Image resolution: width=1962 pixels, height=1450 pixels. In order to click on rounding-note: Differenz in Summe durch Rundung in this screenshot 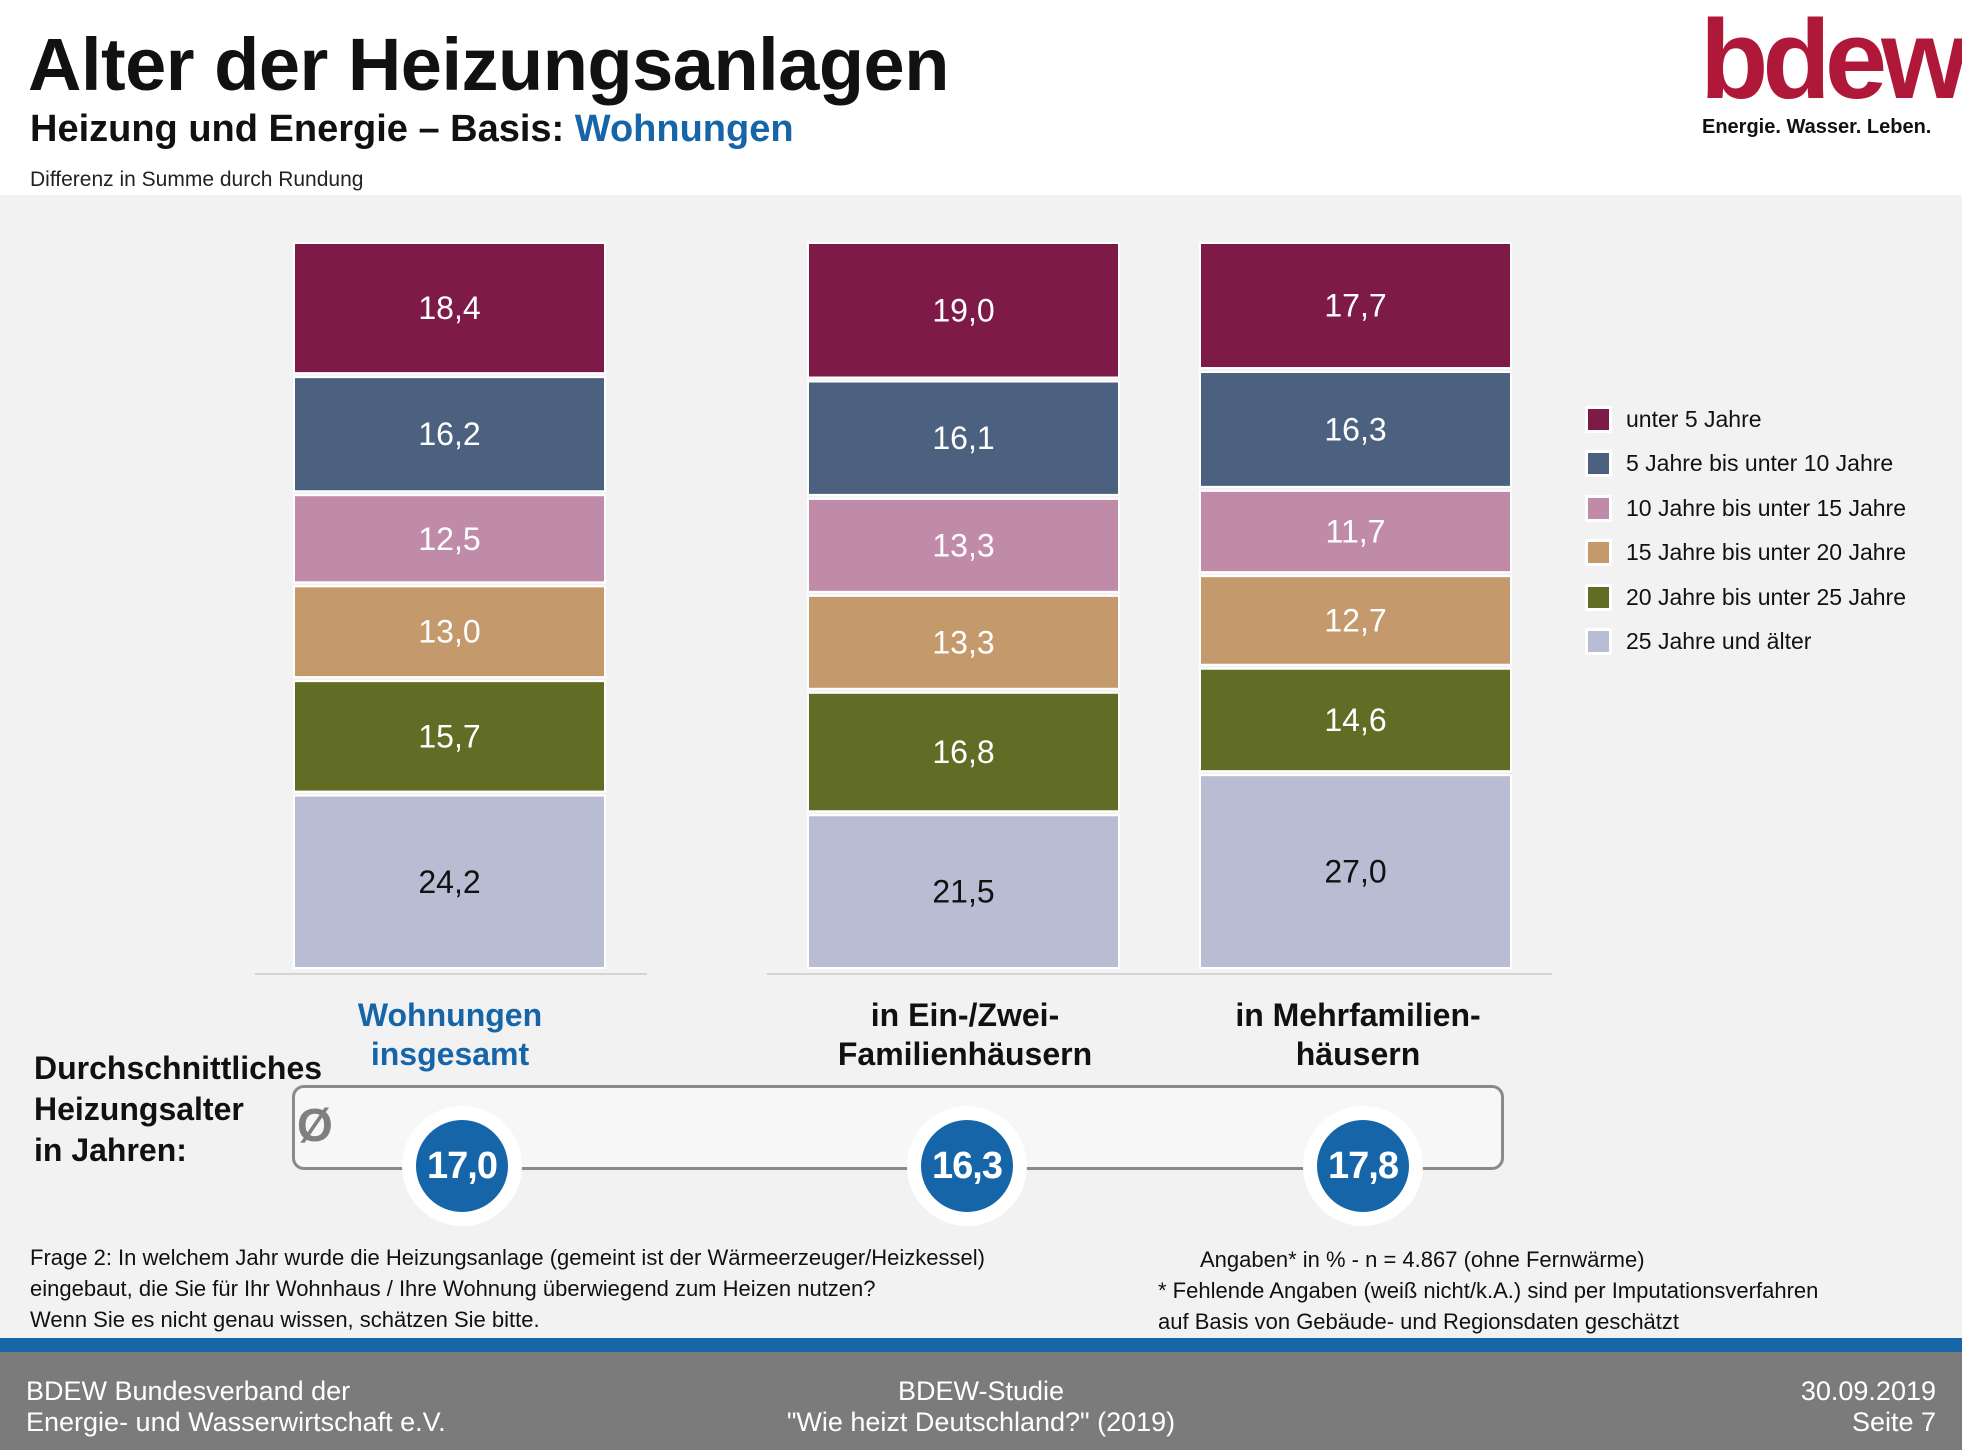, I will do `click(197, 179)`.